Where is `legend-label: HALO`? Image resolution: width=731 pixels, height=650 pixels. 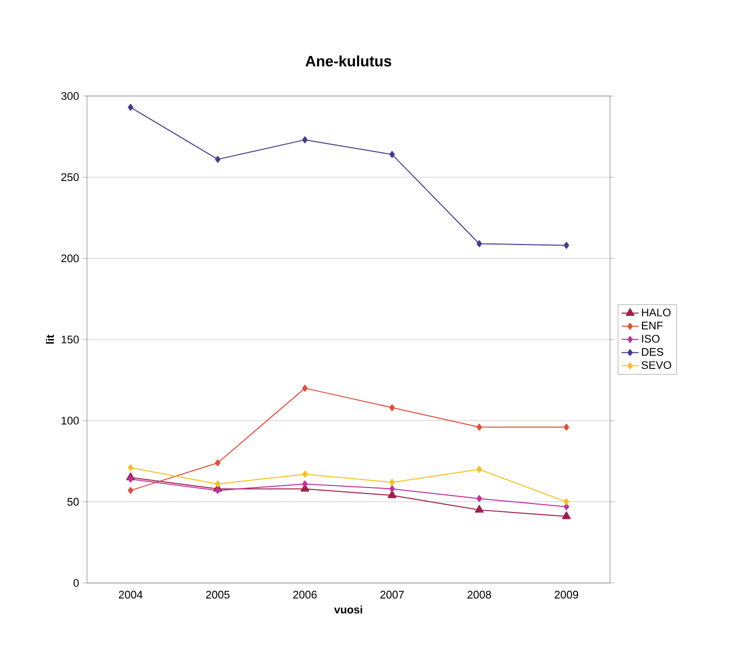
legend-label: HALO is located at coordinates (656, 312).